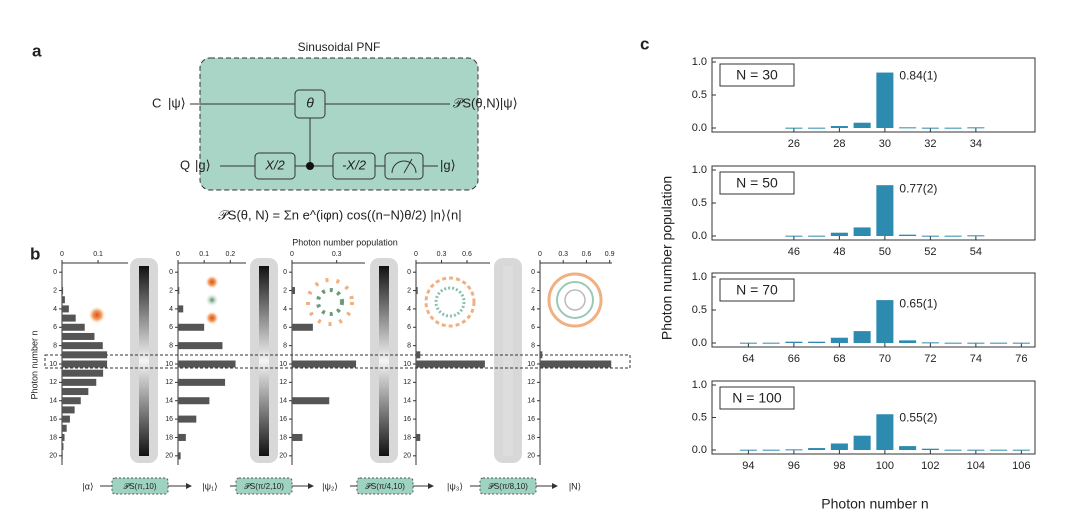 The image size is (1080, 518). Describe the element at coordinates (930, 466) in the screenshot. I see `x-tick-label: 102` at that location.